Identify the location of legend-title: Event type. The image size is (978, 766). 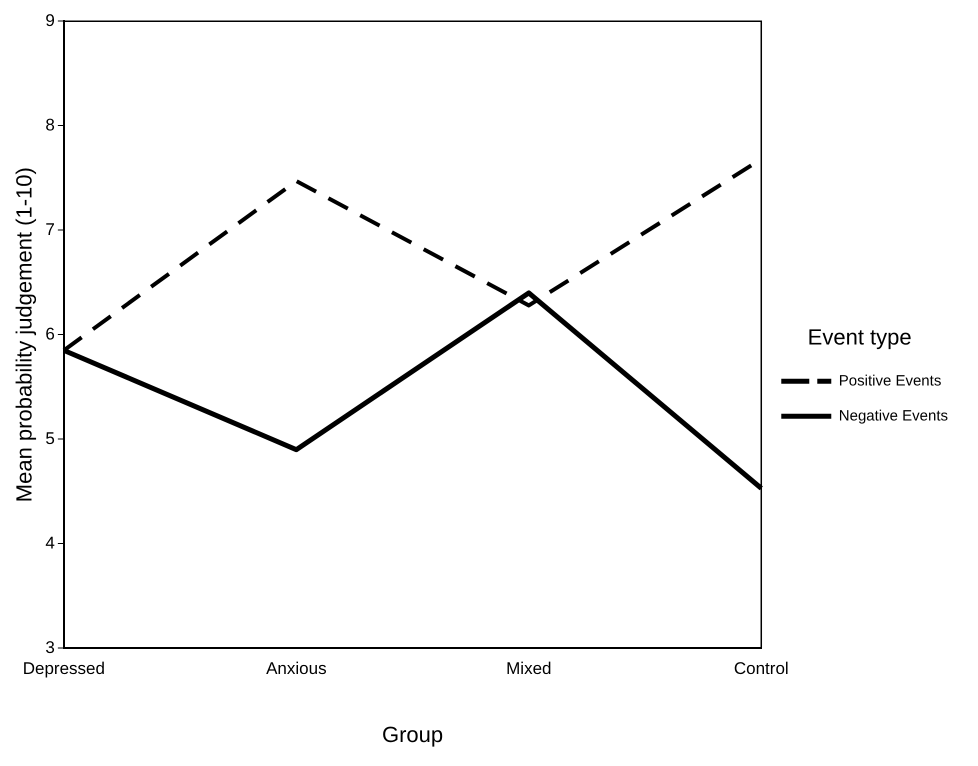
(860, 337).